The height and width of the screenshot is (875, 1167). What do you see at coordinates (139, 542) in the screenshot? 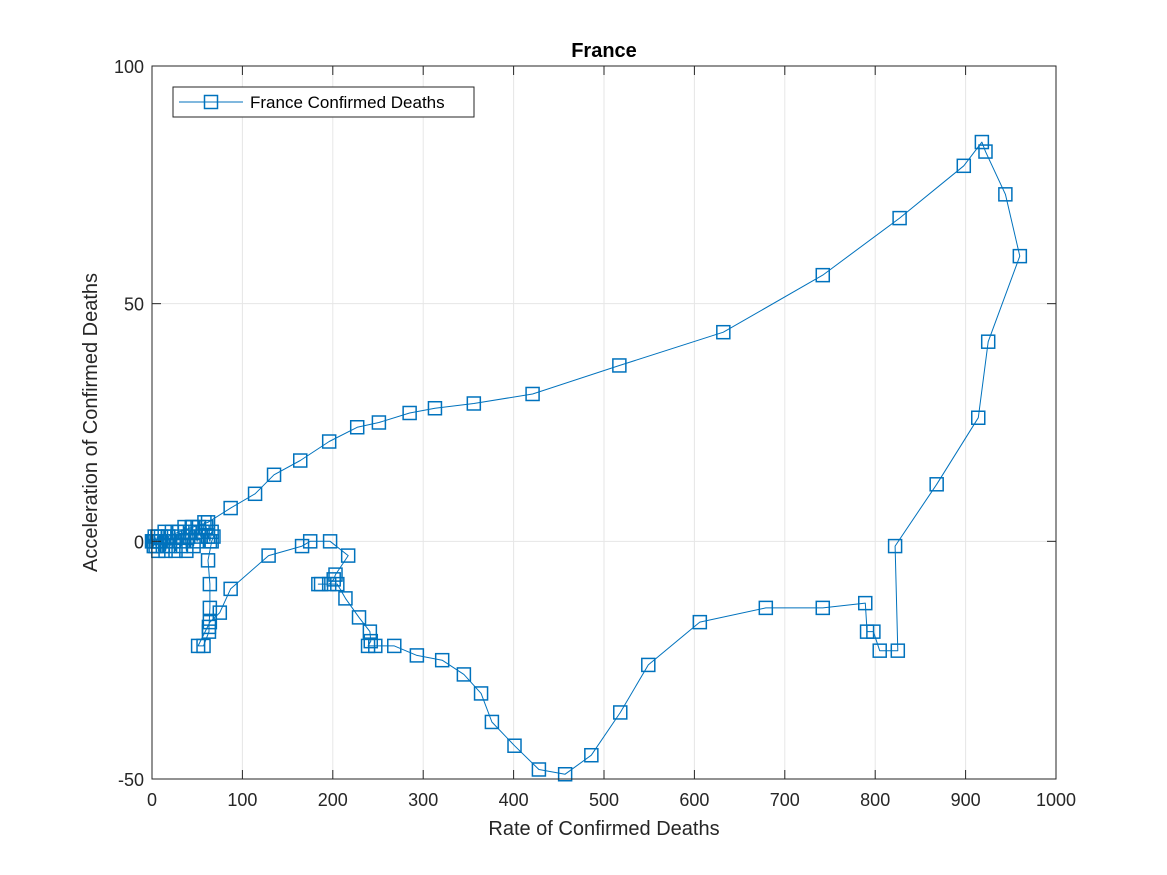
I see `y-tick-label: 0` at bounding box center [139, 542].